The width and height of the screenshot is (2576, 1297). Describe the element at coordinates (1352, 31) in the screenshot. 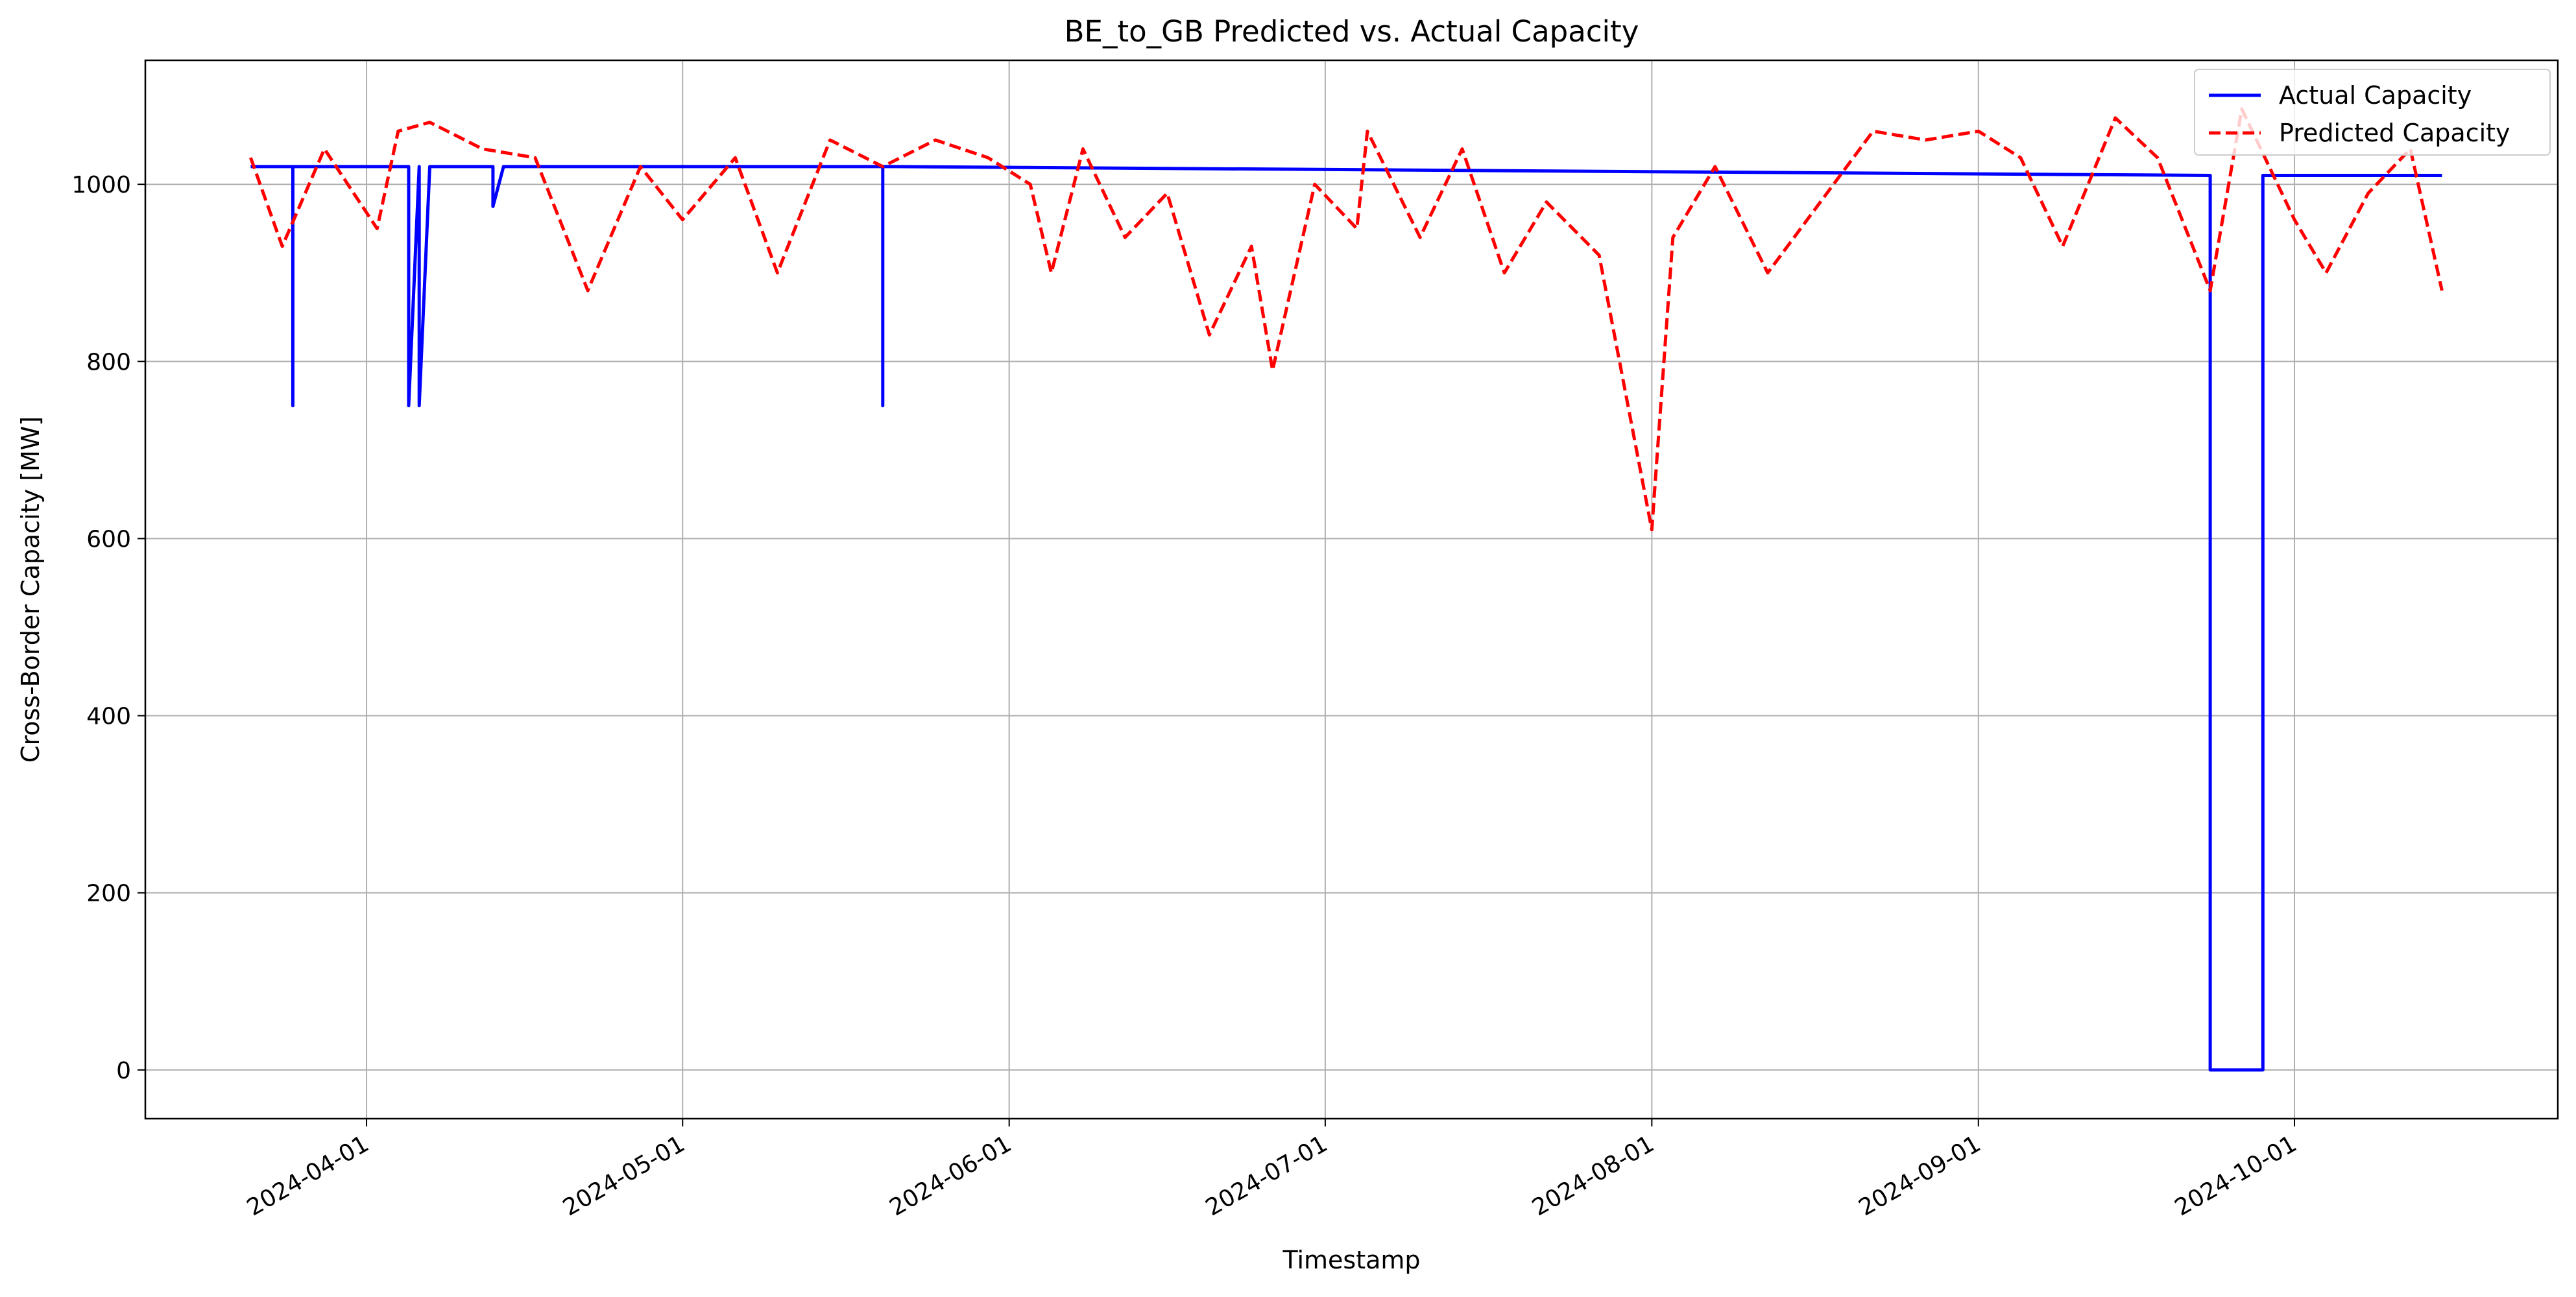

I see `chart-title: BE_to_GB Predicted vs. Actual Capacity` at that location.